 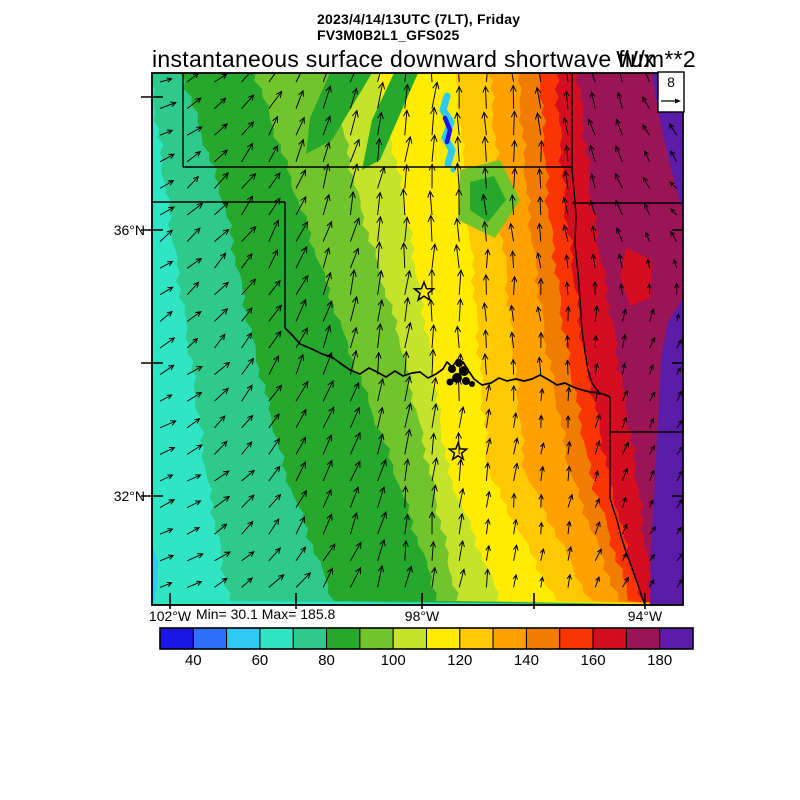 What do you see at coordinates (419, 19) in the screenshot?
I see `header-datetime: 2023/4/14/13UTC (7LT), Friday` at bounding box center [419, 19].